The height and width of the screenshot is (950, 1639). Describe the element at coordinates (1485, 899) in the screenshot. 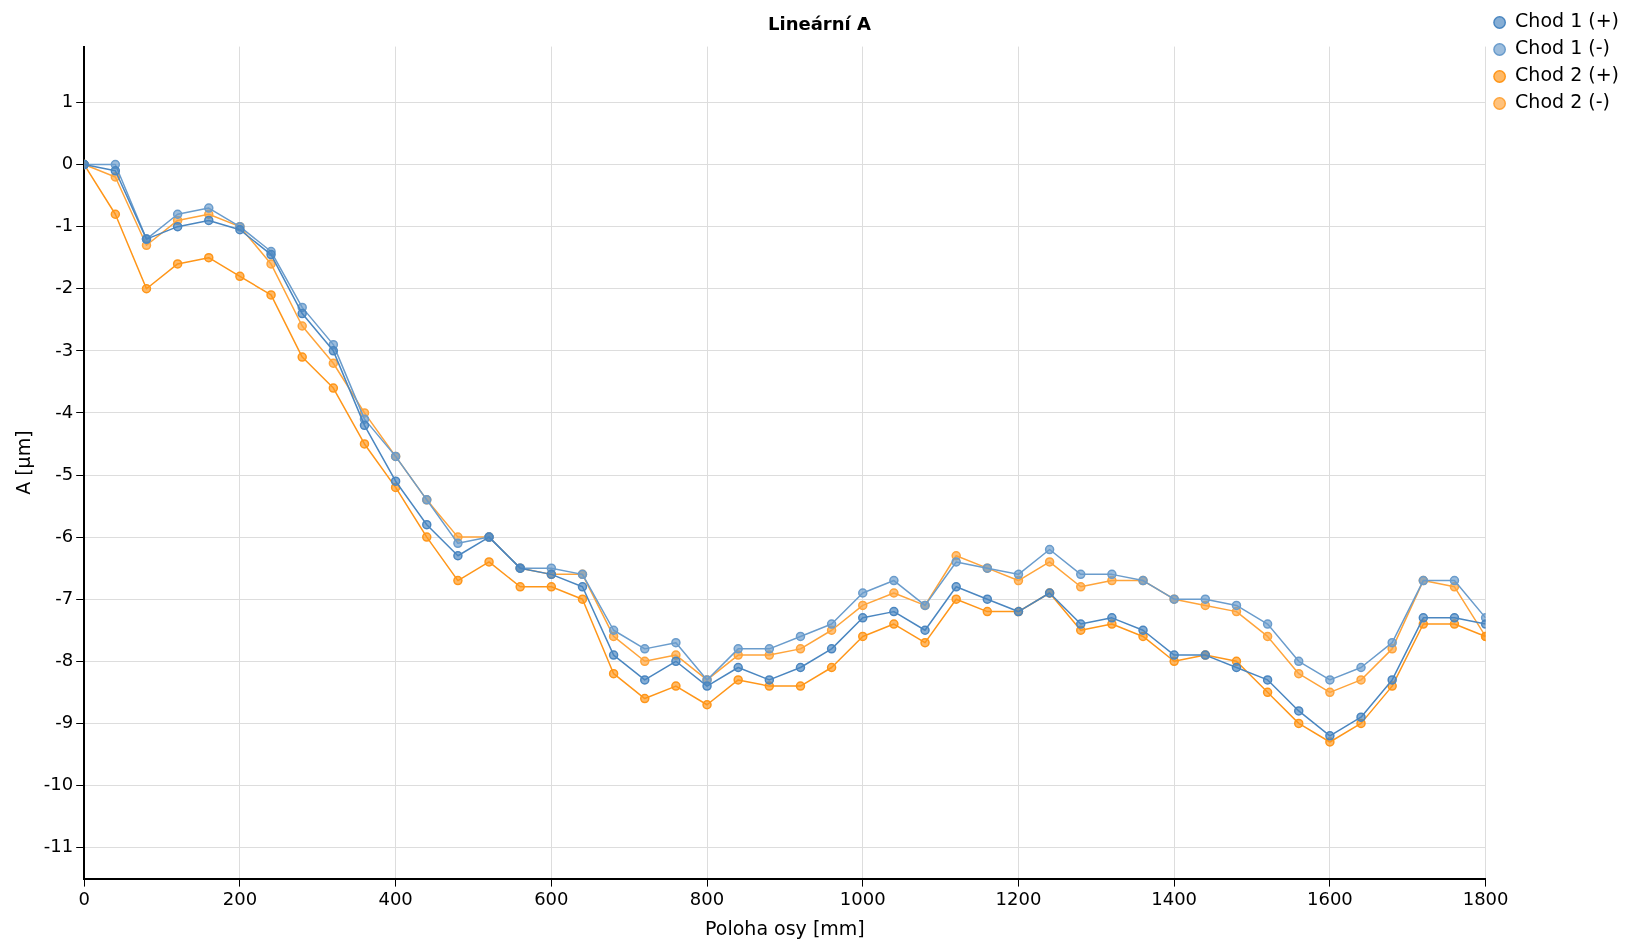

I see `x-tick-label: 1800` at that location.